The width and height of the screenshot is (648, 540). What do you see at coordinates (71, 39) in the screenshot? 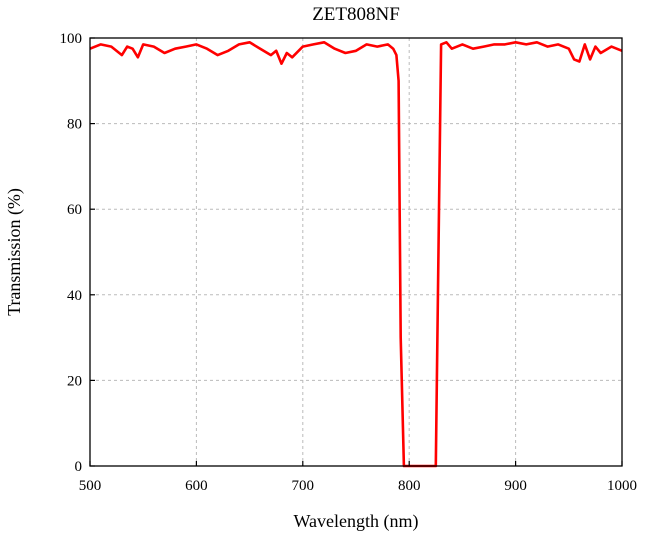
I see `y-tick-label: 100` at bounding box center [71, 39].